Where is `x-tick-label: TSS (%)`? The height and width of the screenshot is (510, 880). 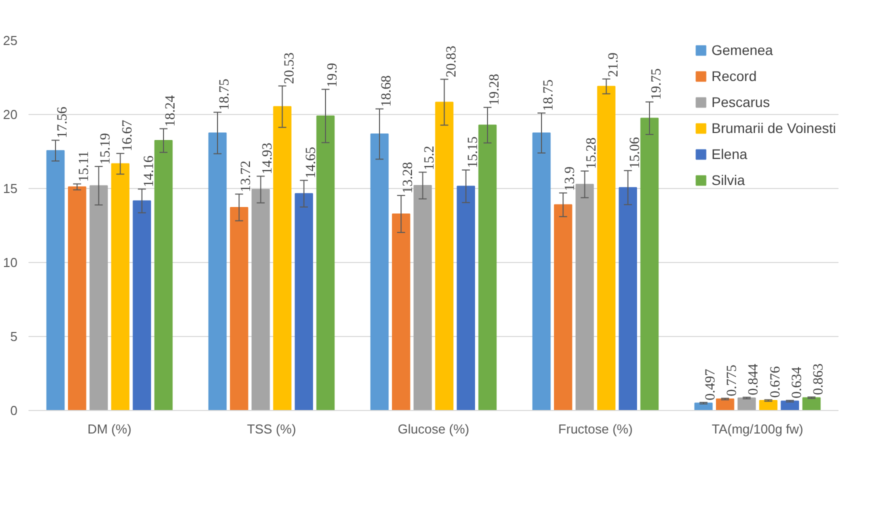
x-tick-label: TSS (%) is located at coordinates (271, 429).